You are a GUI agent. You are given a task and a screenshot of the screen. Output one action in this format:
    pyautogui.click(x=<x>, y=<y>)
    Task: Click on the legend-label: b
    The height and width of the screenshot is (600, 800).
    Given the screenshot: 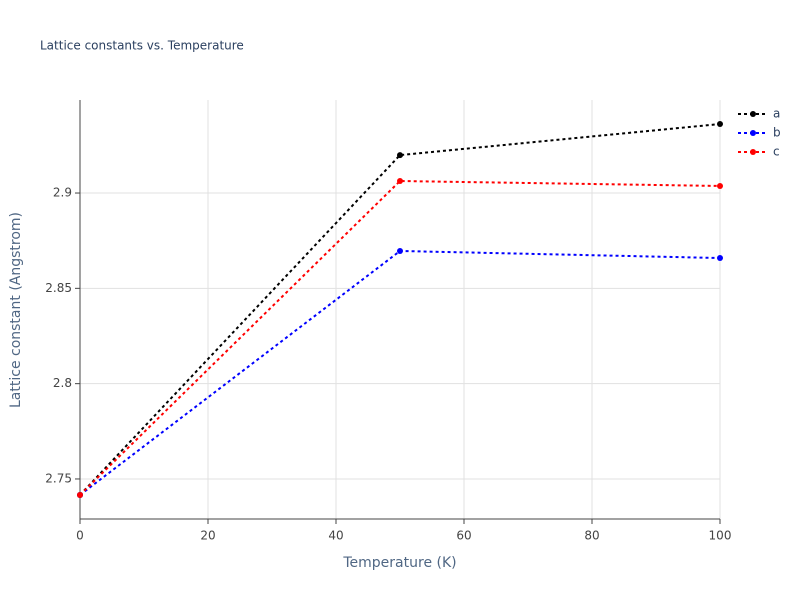 What is the action you would take?
    pyautogui.click(x=777, y=133)
    